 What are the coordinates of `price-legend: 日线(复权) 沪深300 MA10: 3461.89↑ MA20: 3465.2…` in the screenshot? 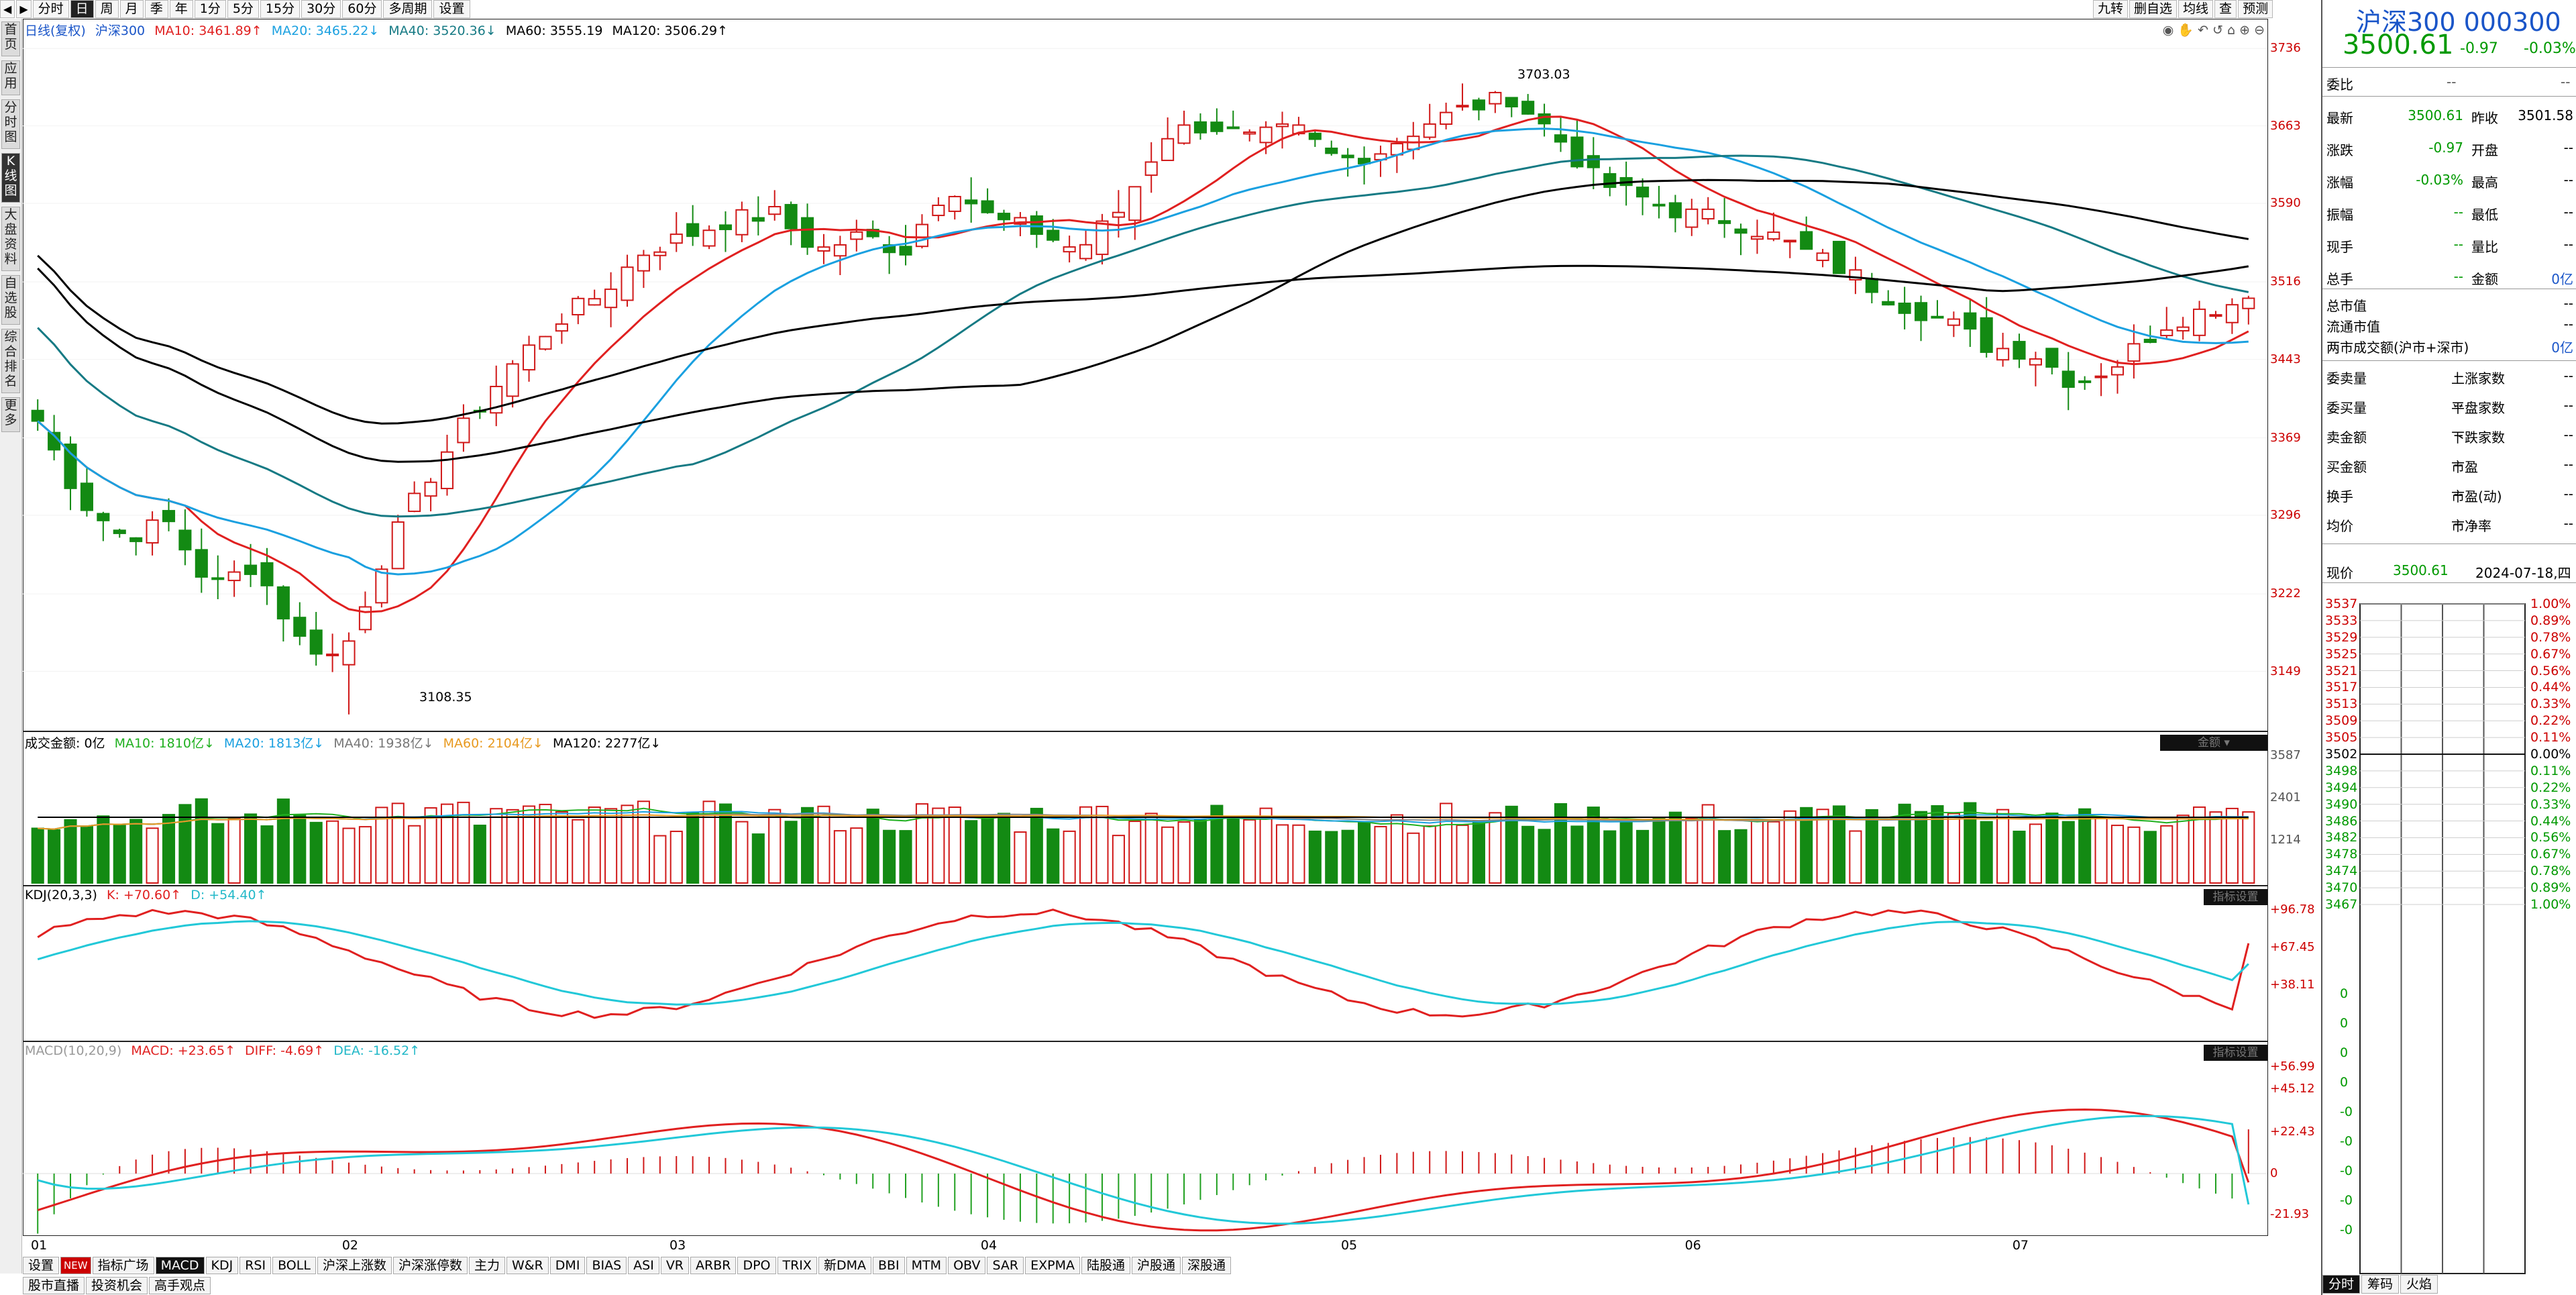 It's located at (376, 30).